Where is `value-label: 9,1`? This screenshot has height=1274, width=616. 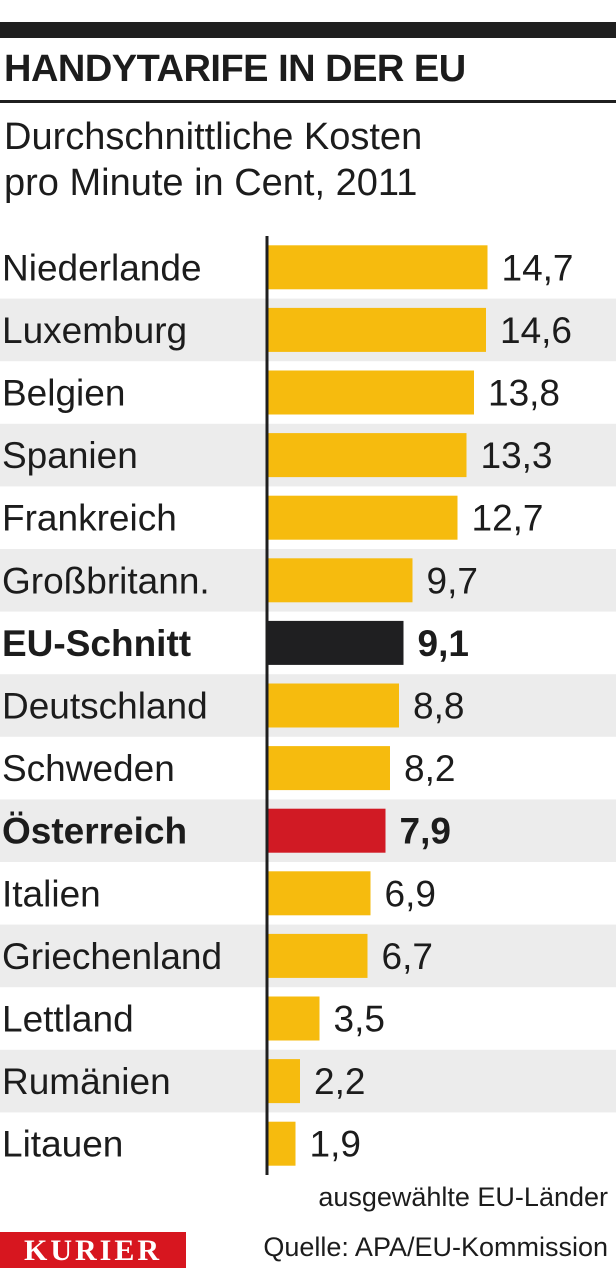
value-label: 9,1 is located at coordinates (443, 643).